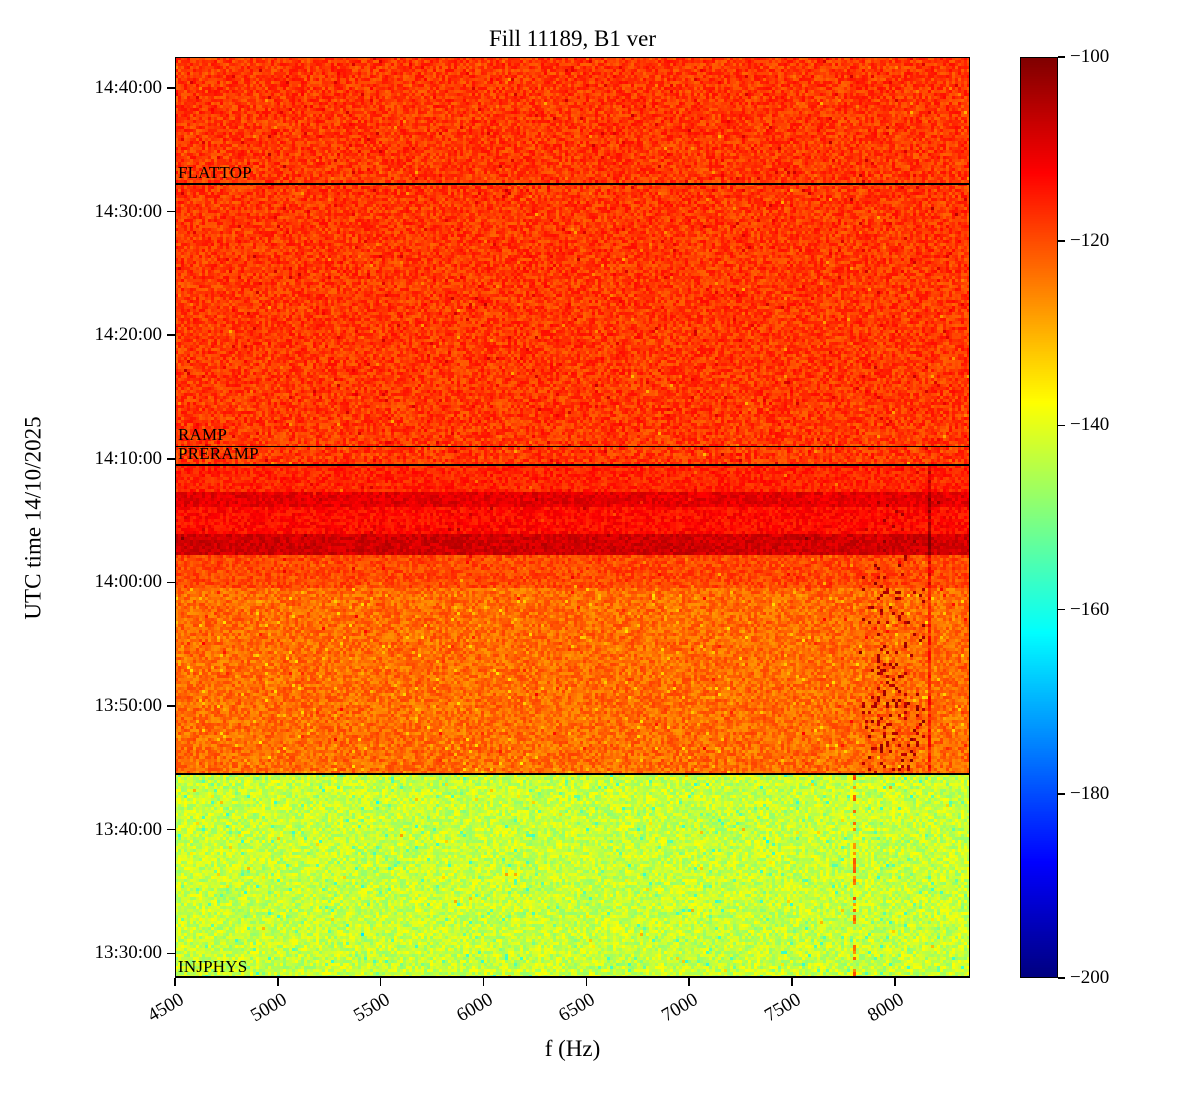 This screenshot has width=1200, height=1100. I want to click on colorbar-tick-label: −100, so click(1090, 56).